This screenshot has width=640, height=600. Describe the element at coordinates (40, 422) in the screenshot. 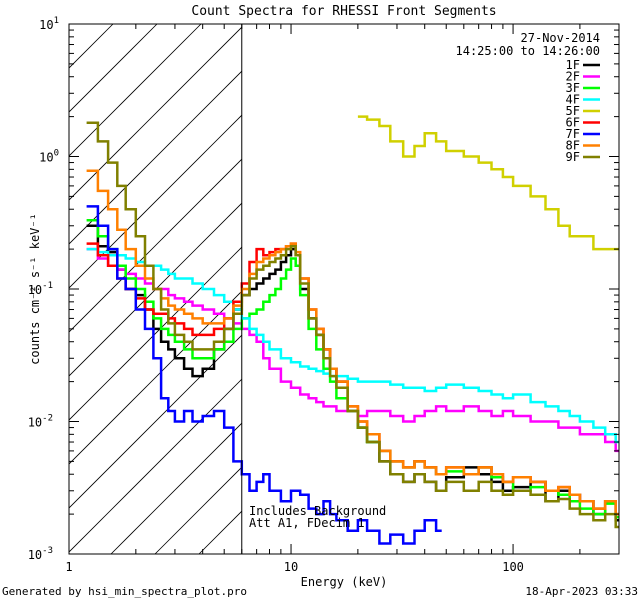

I see `y-tick-label: 10⁻²` at that location.